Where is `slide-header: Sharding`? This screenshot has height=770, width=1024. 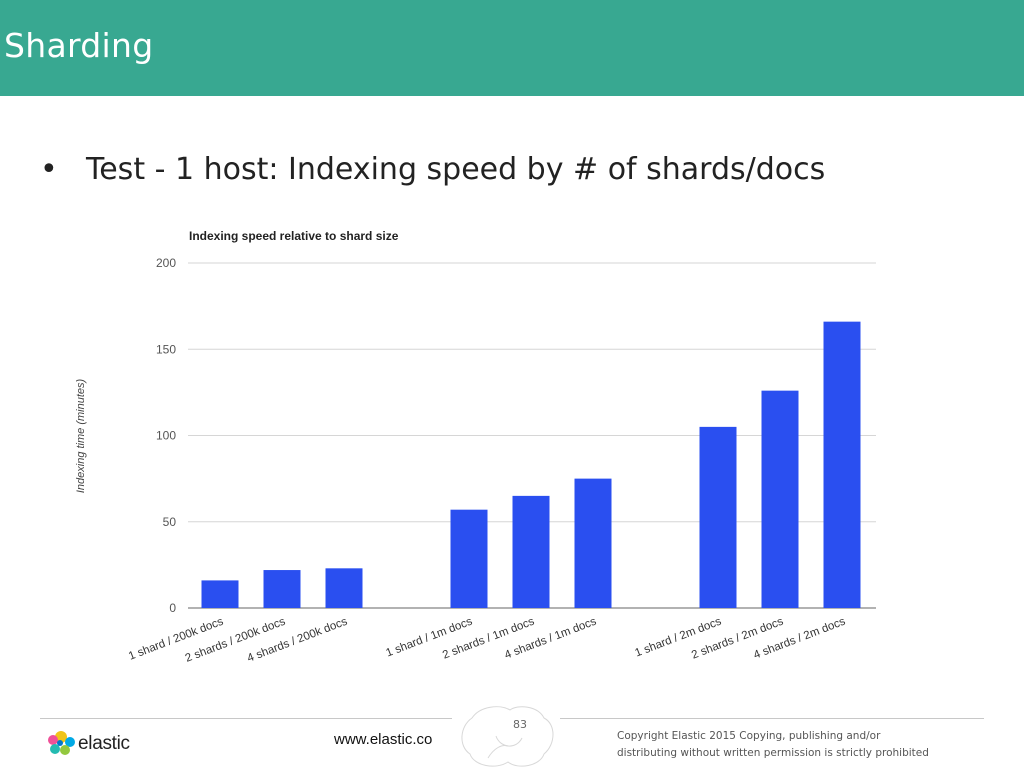
slide-header: Sharding is located at coordinates (512, 48).